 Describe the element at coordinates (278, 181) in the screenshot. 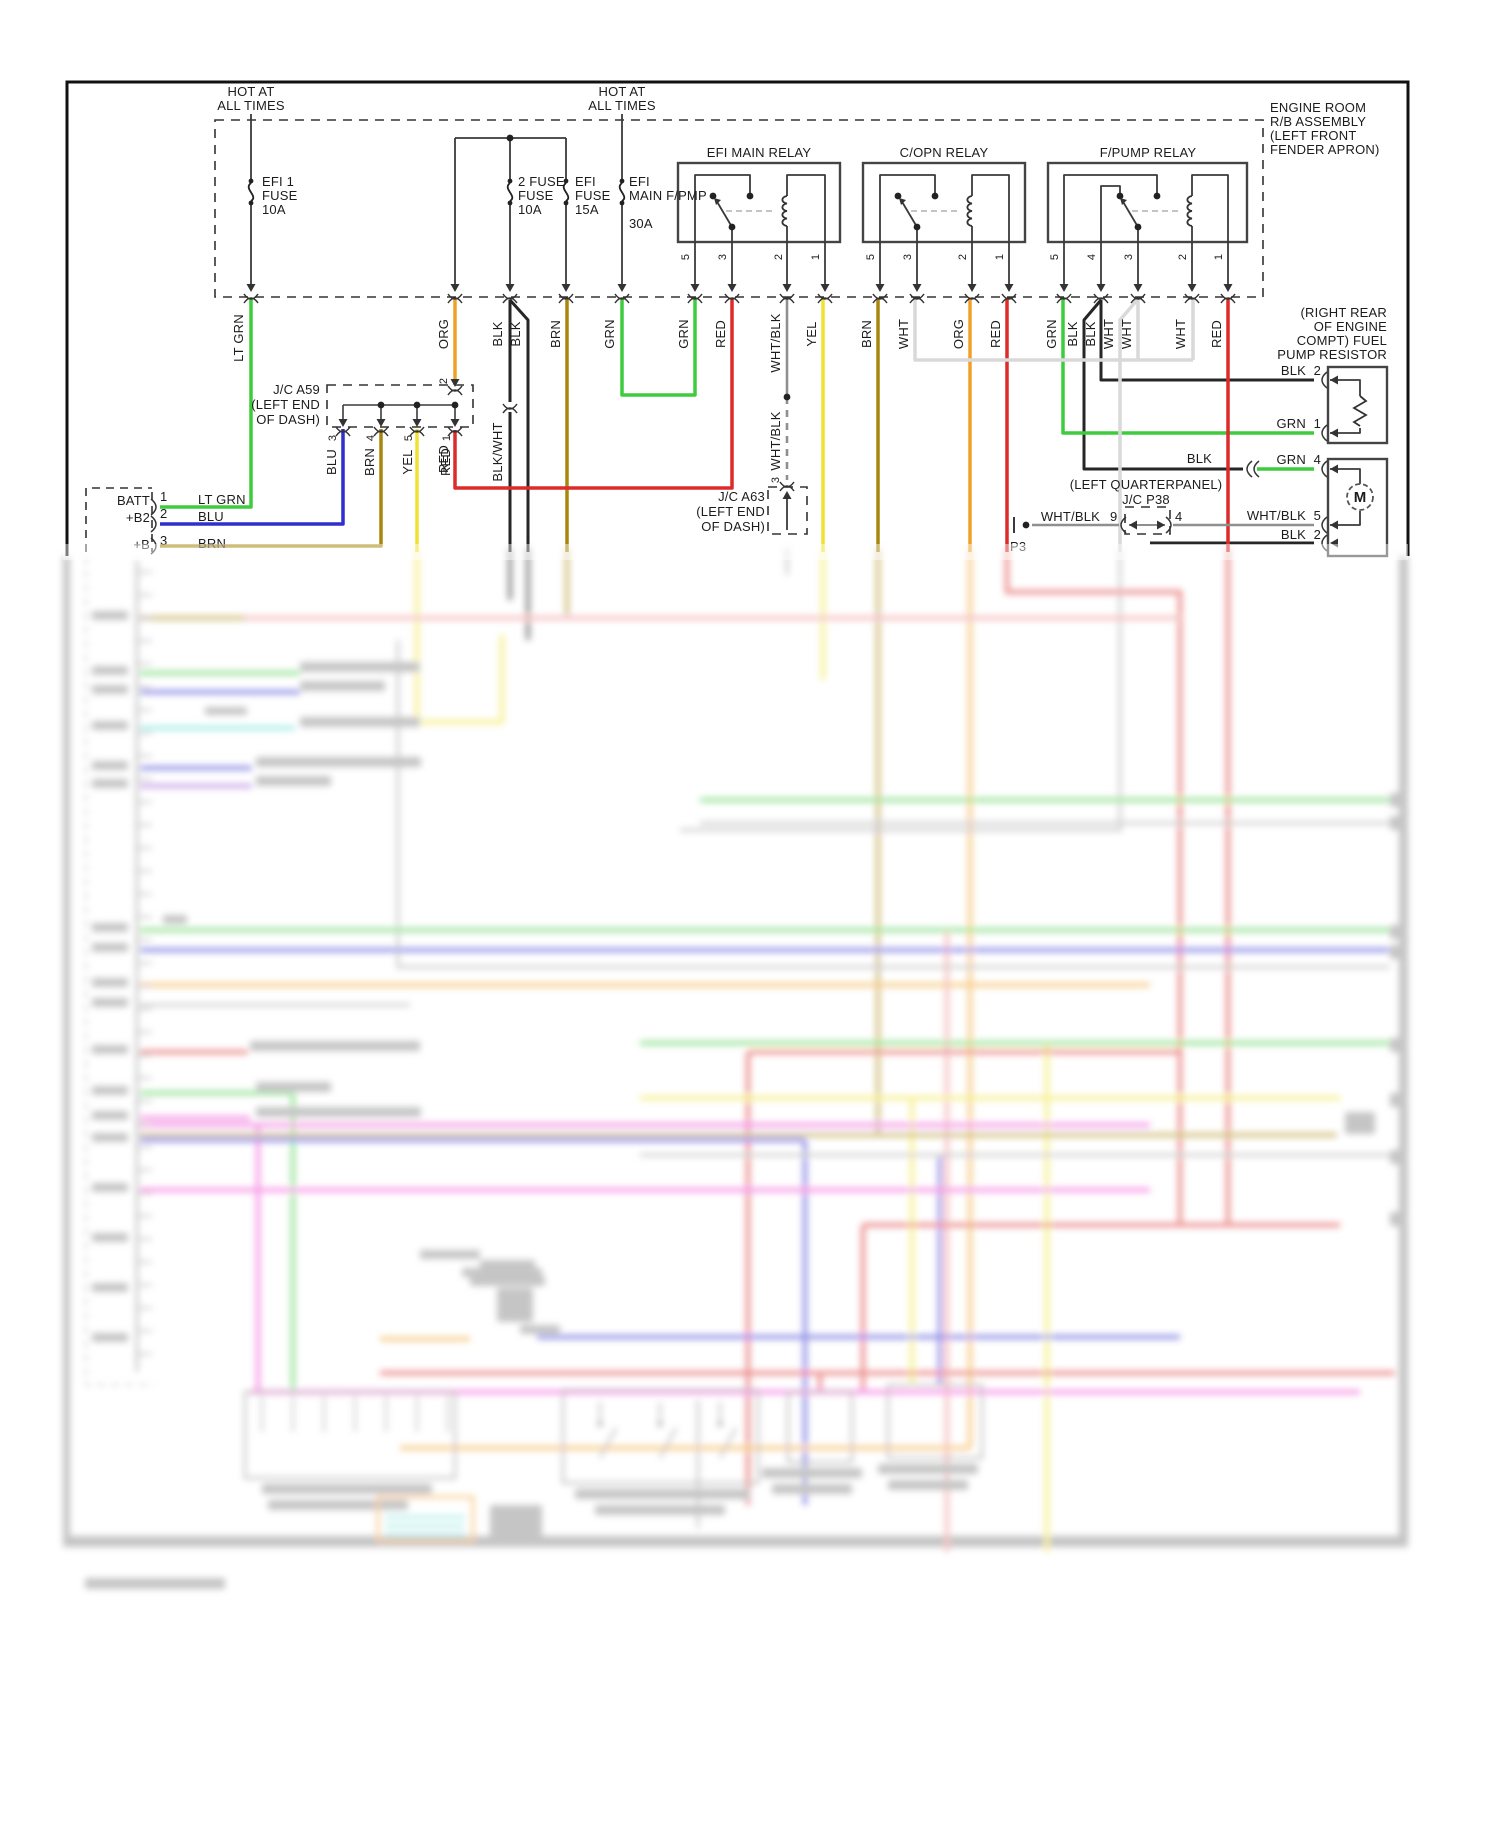

I see `diagram-label: EFI 1` at that location.